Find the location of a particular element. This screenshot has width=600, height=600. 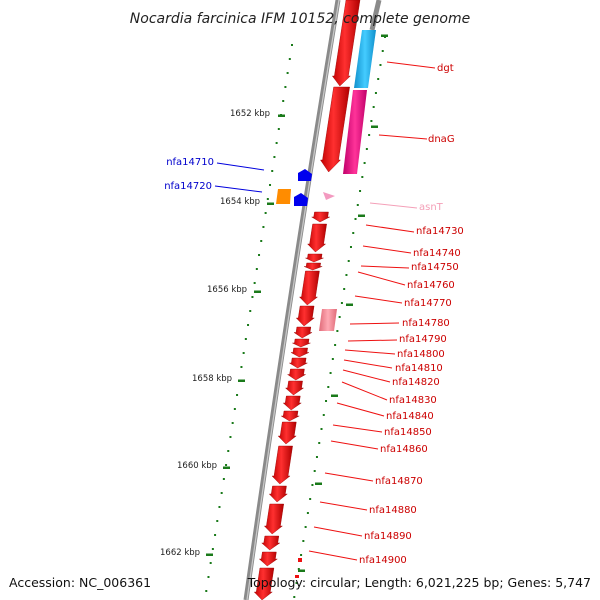

kbp-label: 1662 kbp is located at coordinates (180, 553).